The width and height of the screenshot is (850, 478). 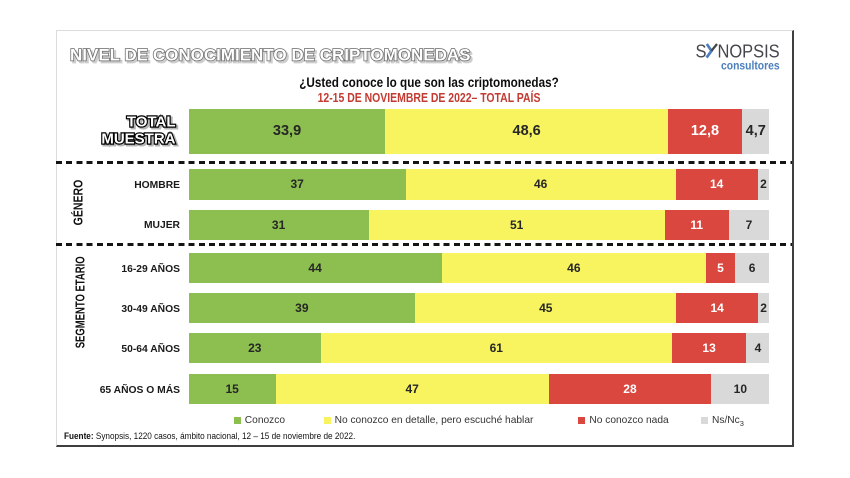 What do you see at coordinates (750, 67) in the screenshot?
I see `svg-text: consultores` at bounding box center [750, 67].